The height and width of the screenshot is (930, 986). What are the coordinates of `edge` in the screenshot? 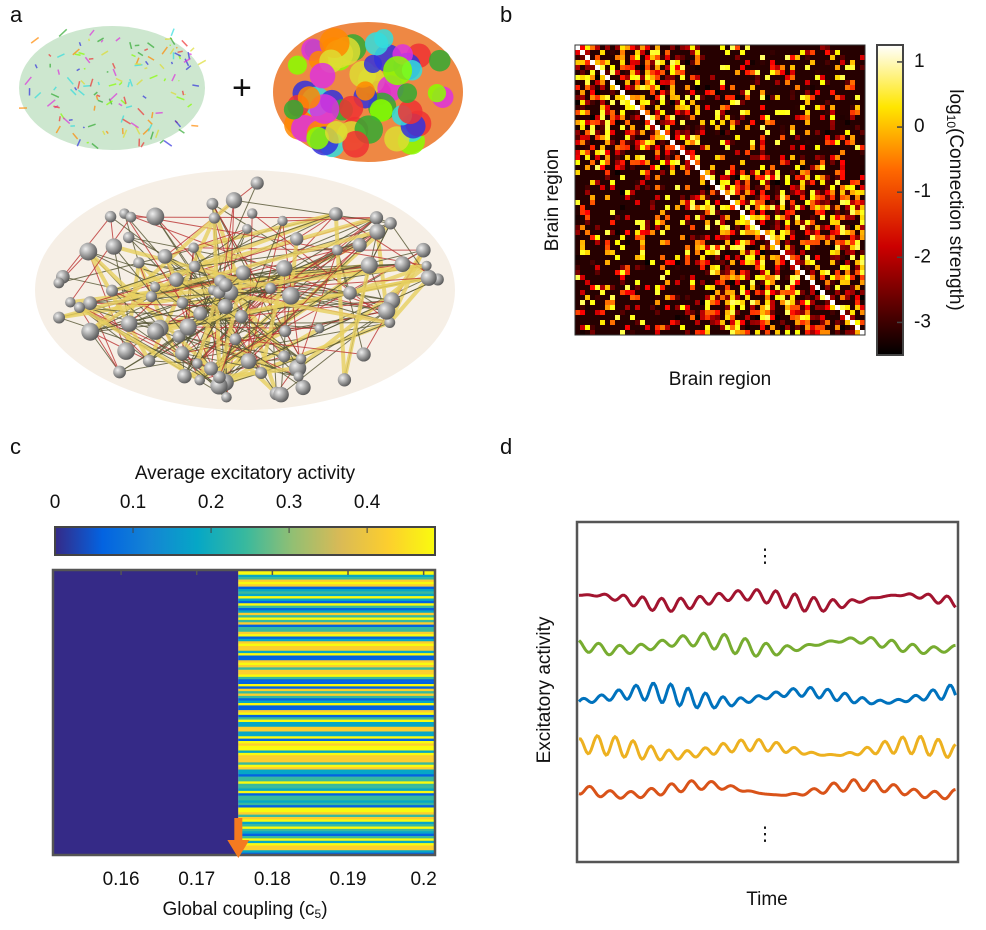 It's located at (349, 283).